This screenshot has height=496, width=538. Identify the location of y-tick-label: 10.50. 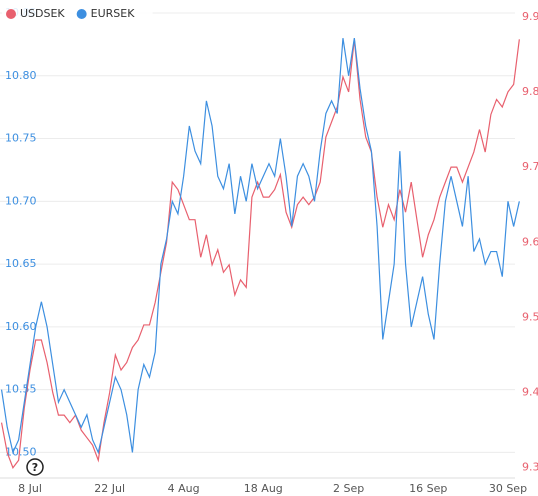
(21, 451).